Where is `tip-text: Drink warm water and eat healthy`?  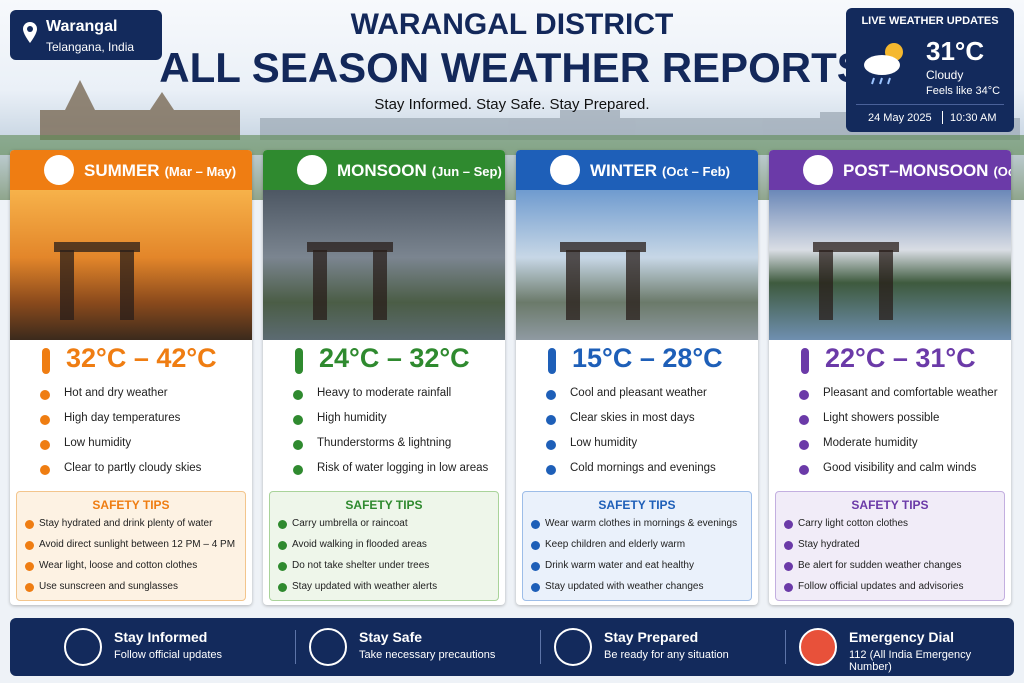 tip-text: Drink warm water and eat healthy is located at coordinates (619, 565).